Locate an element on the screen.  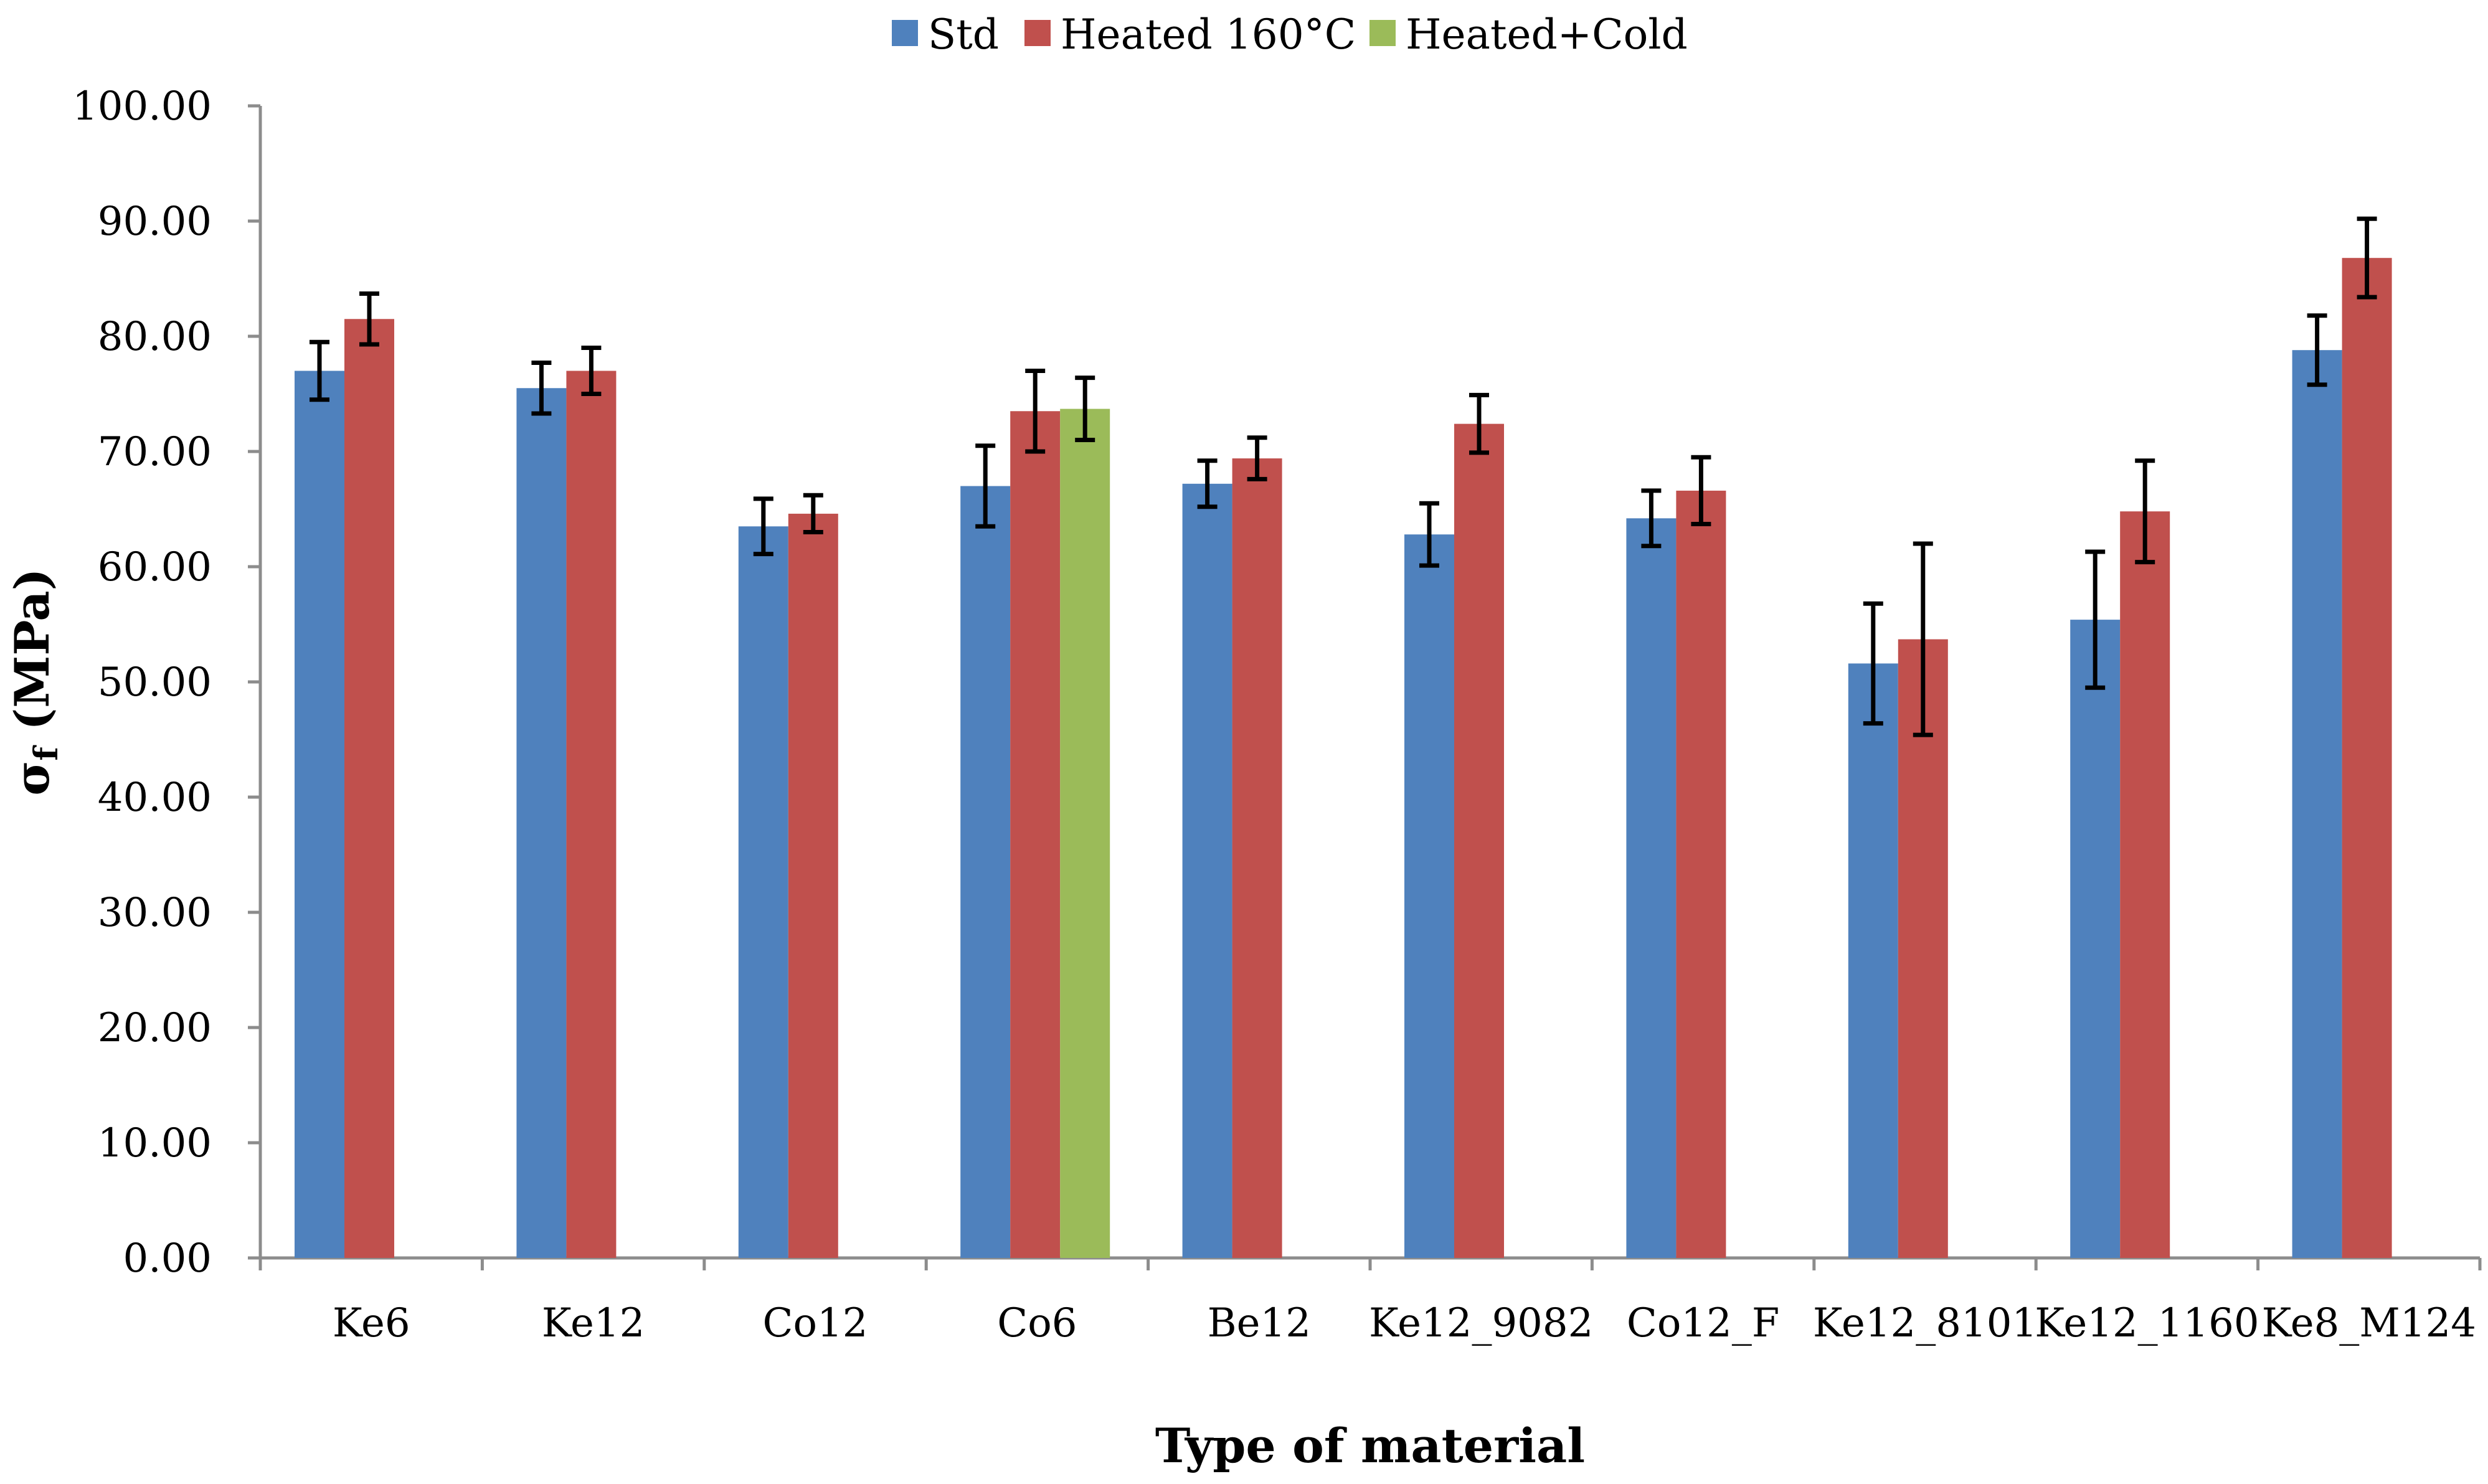
bar-heated-160-c-ke6 is located at coordinates (369, 788).